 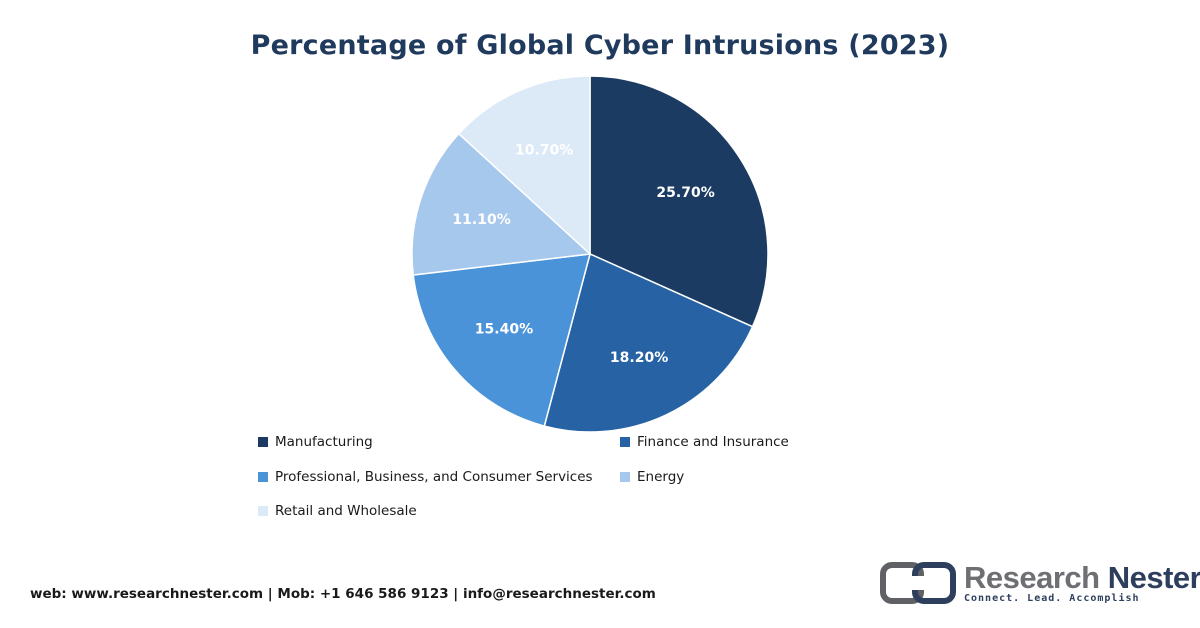 I want to click on slice-label-3: 11.10%, so click(x=481, y=220).